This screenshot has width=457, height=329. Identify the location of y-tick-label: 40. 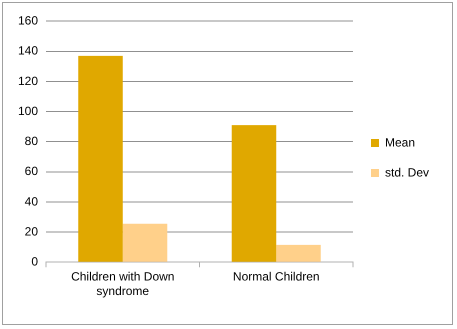
(31, 201).